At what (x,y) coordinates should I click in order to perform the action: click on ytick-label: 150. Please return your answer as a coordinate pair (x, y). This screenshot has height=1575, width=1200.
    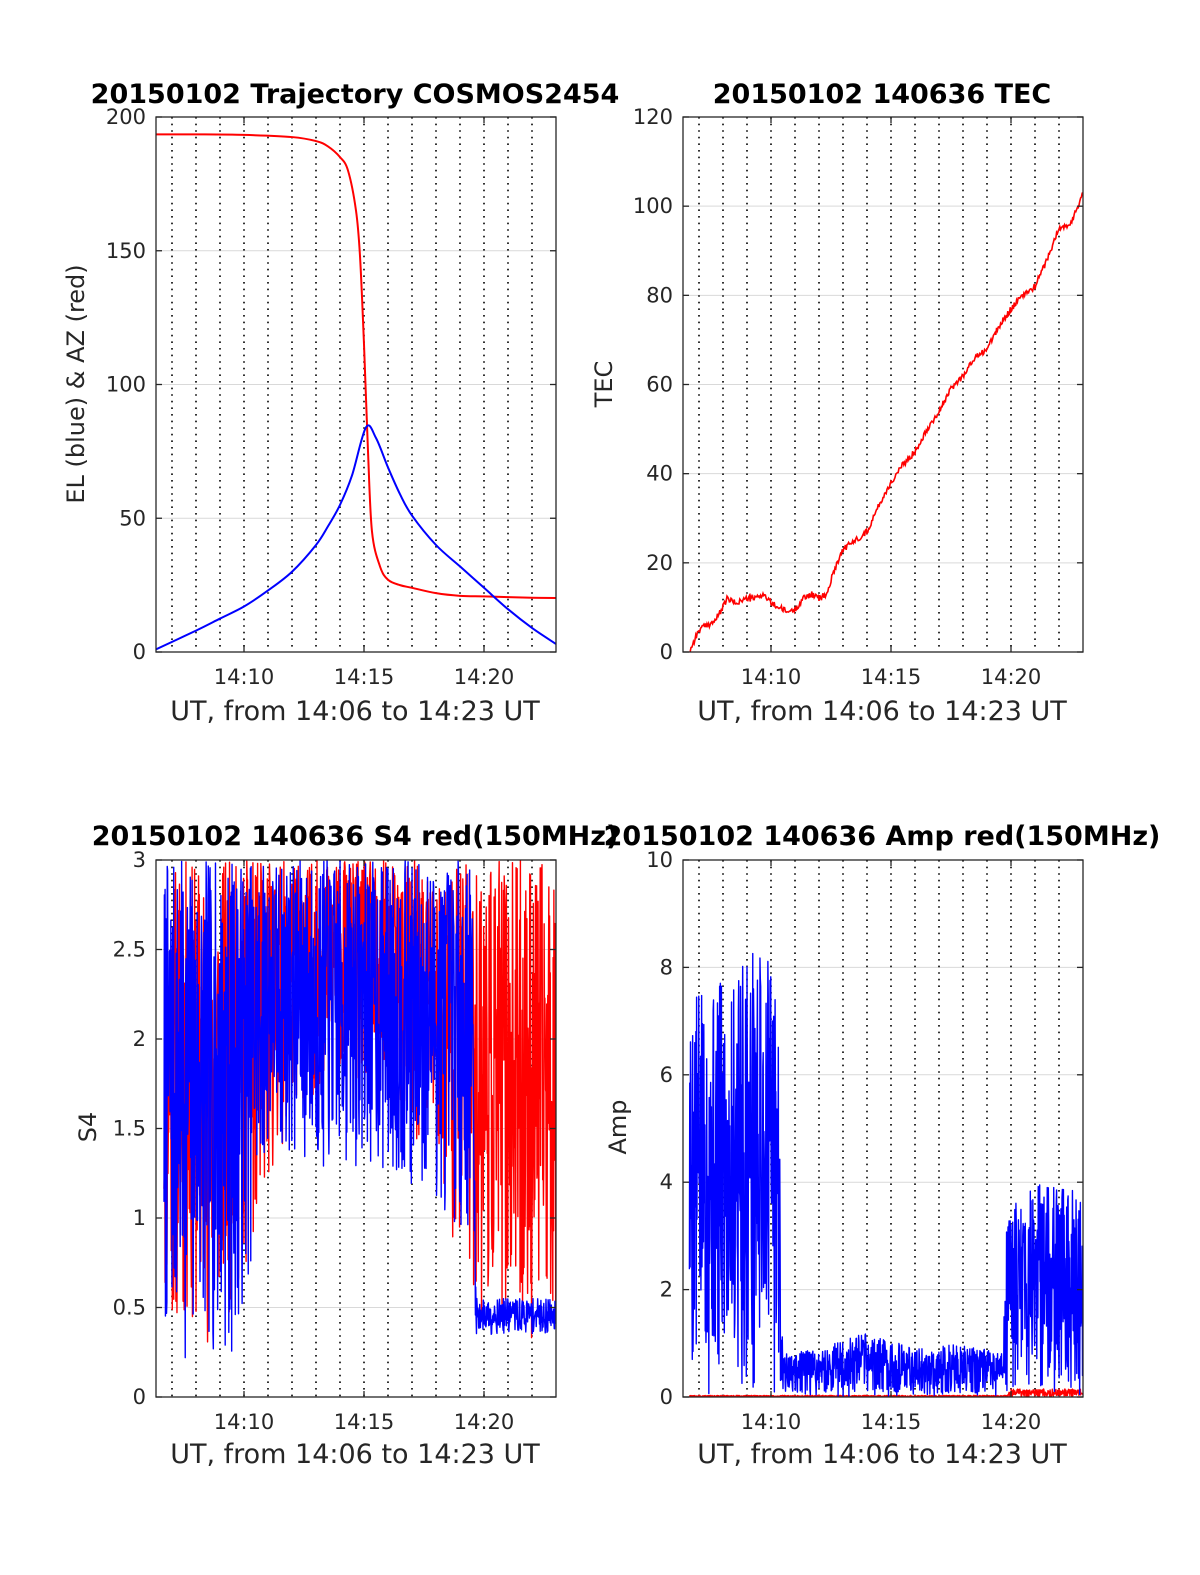
    Looking at the image, I should click on (126, 251).